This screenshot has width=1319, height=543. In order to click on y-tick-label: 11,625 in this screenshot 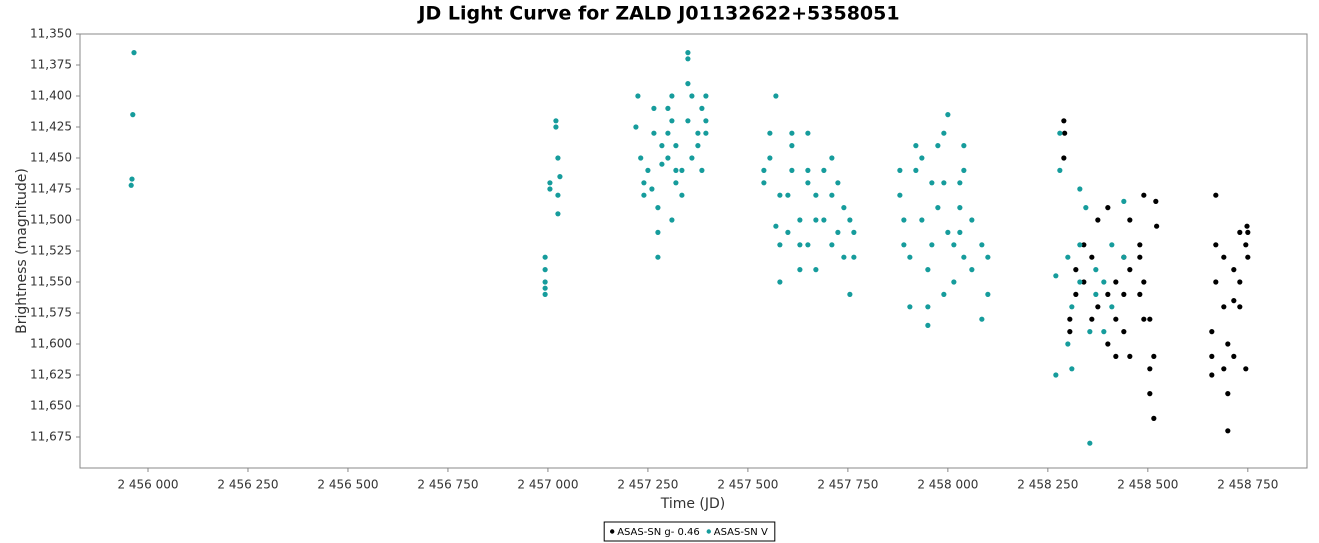, I will do `click(51, 375)`.